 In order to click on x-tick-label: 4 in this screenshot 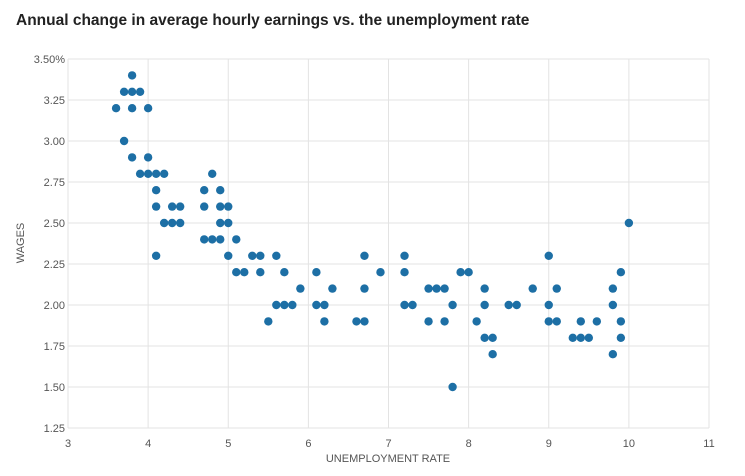, I will do `click(148, 444)`.